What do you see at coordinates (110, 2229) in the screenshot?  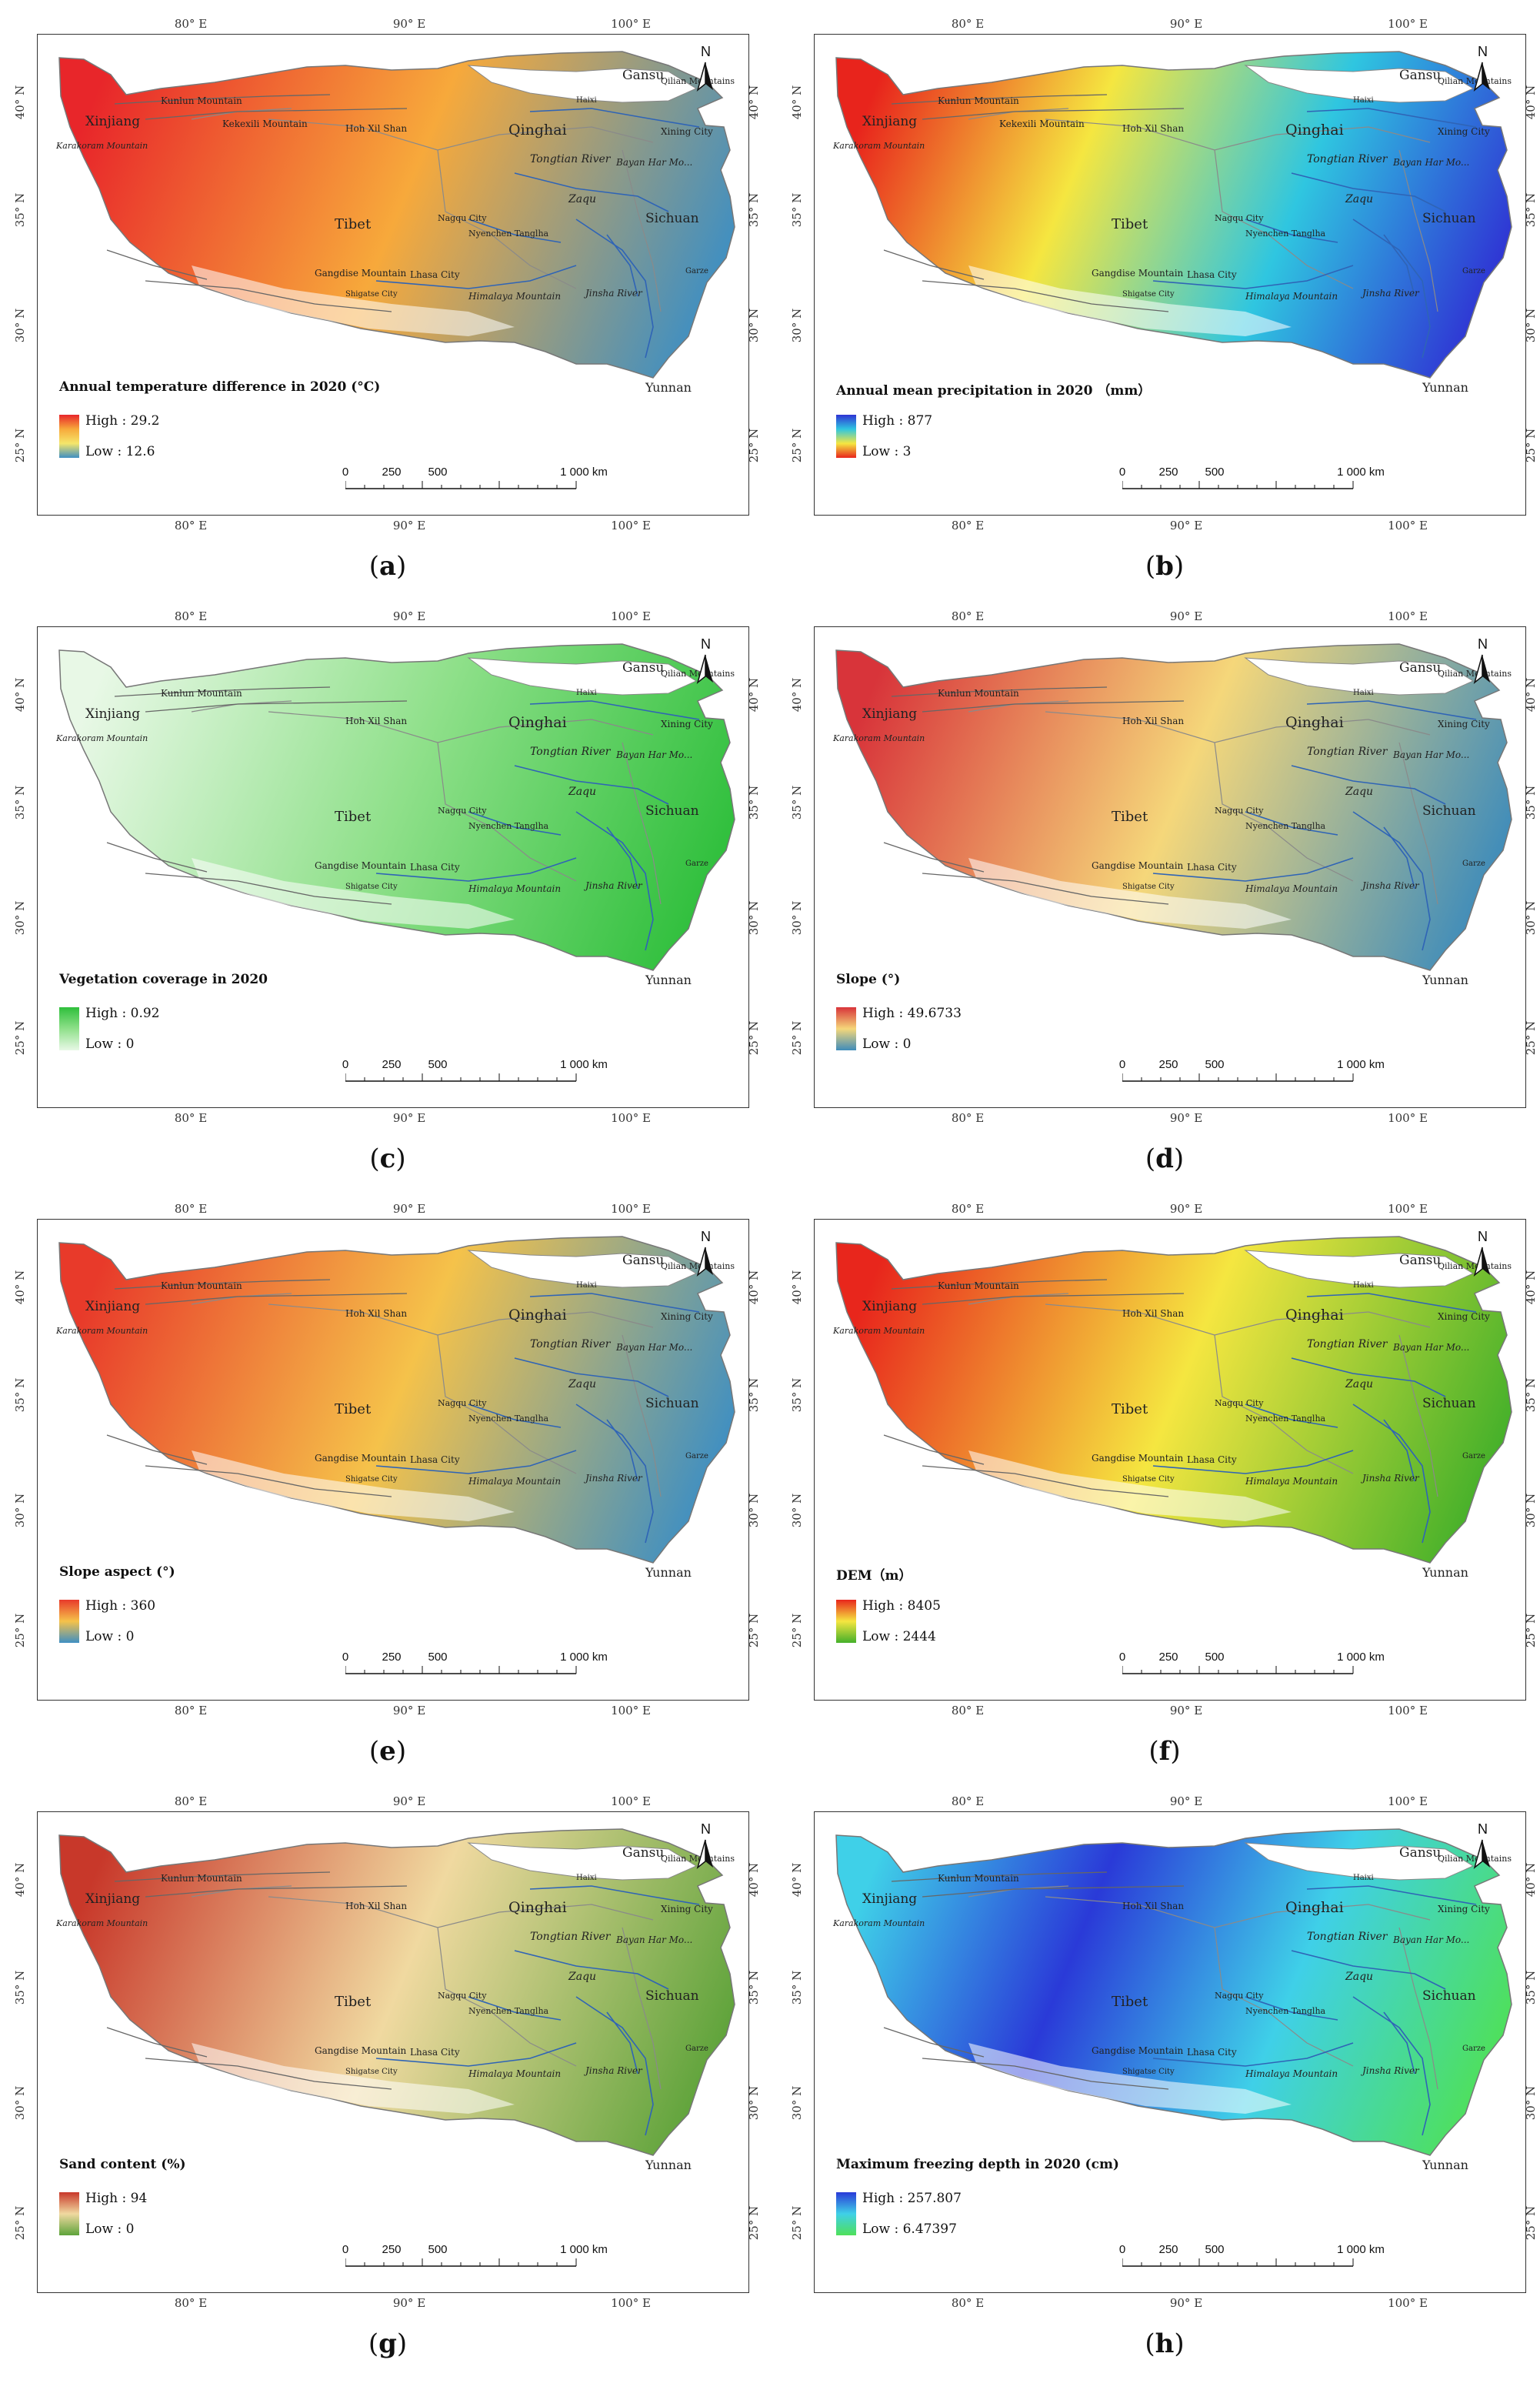 I see `legend-low-value: Low : 0` at bounding box center [110, 2229].